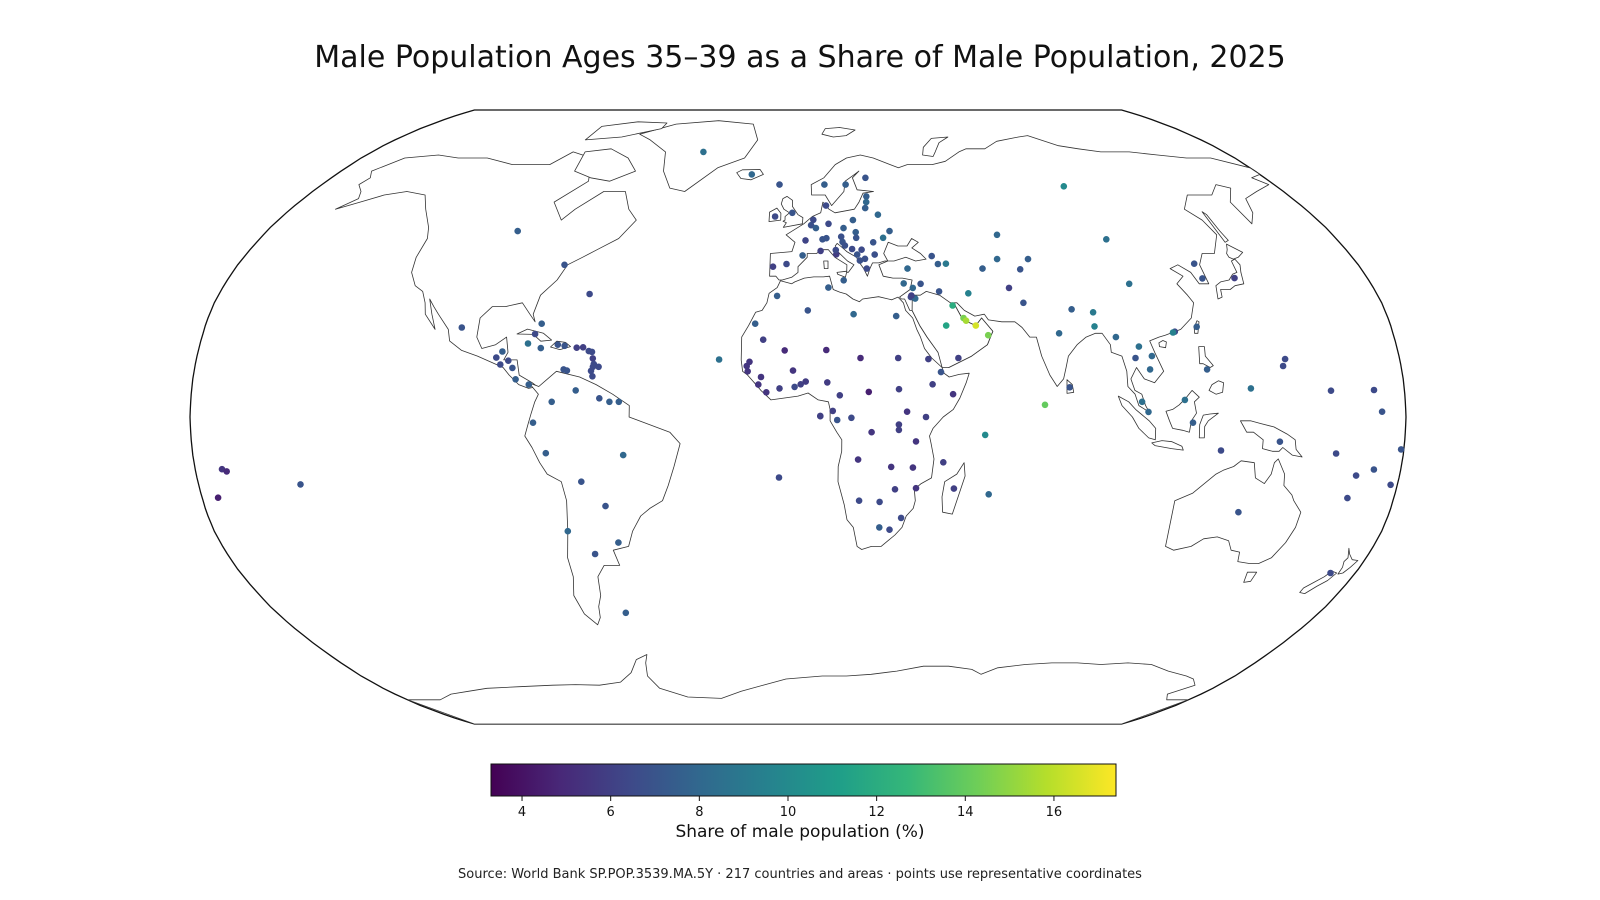 The width and height of the screenshot is (1600, 900). Describe the element at coordinates (1054, 812) in the screenshot. I see `colorbar-tick-label: 16` at that location.